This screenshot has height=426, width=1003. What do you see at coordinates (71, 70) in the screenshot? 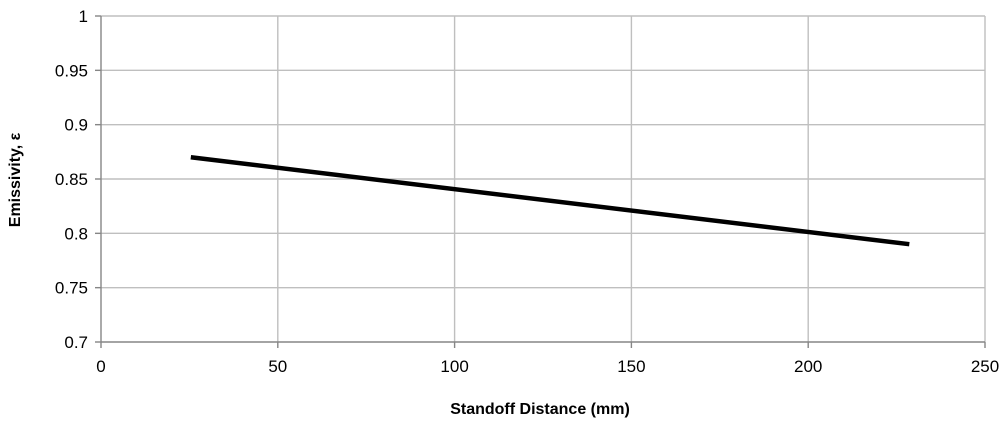
I see `y-tick-label: 0.95` at bounding box center [71, 70].